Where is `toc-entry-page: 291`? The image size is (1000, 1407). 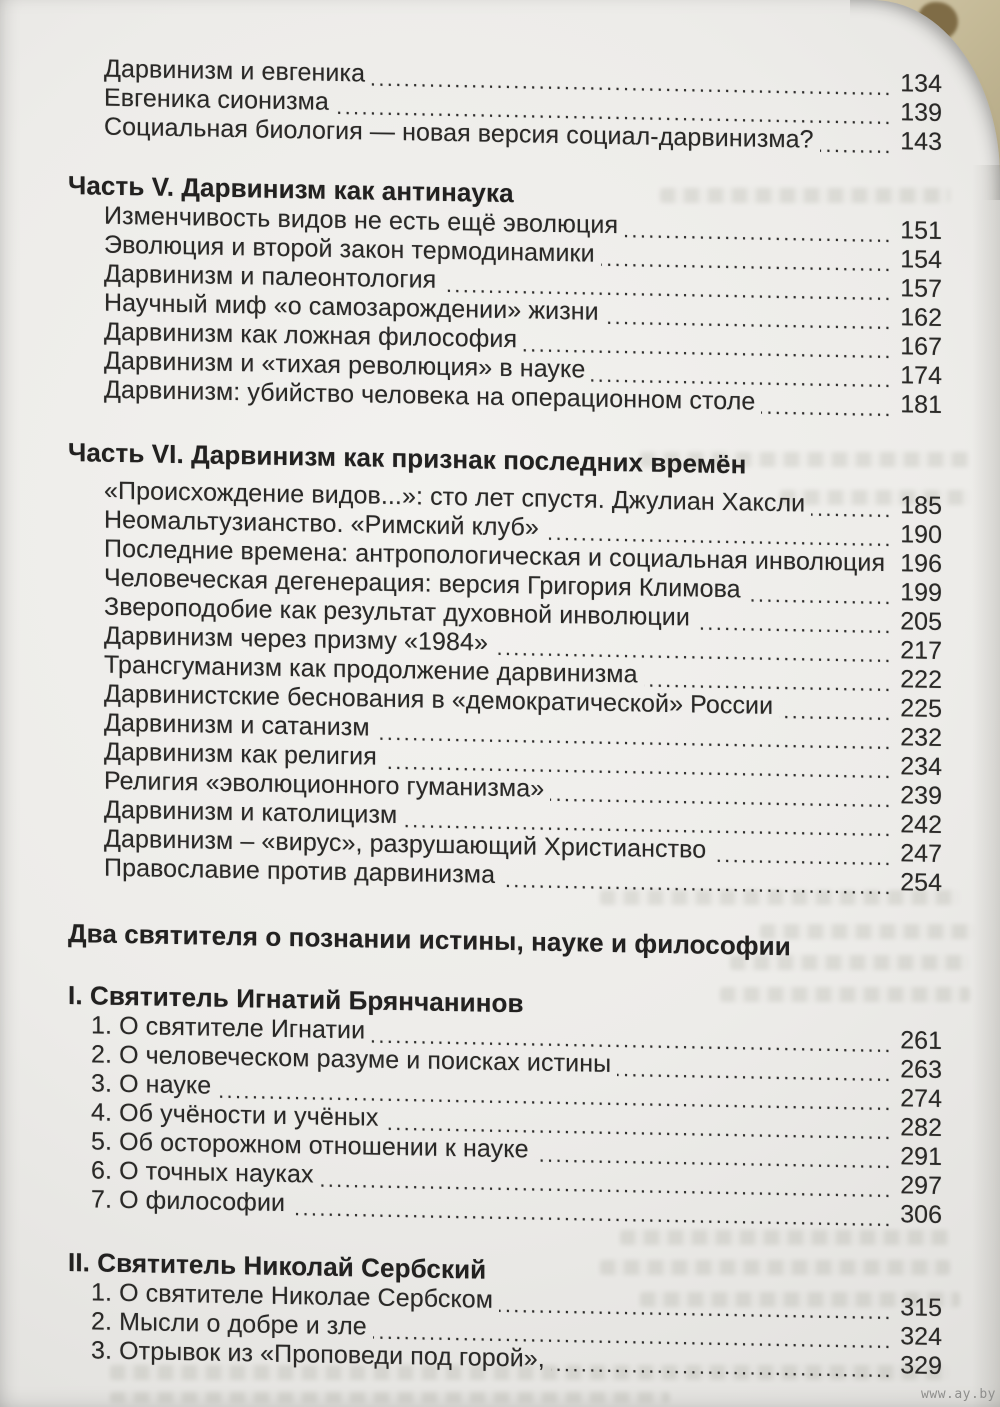 toc-entry-page: 291 is located at coordinates (921, 1157).